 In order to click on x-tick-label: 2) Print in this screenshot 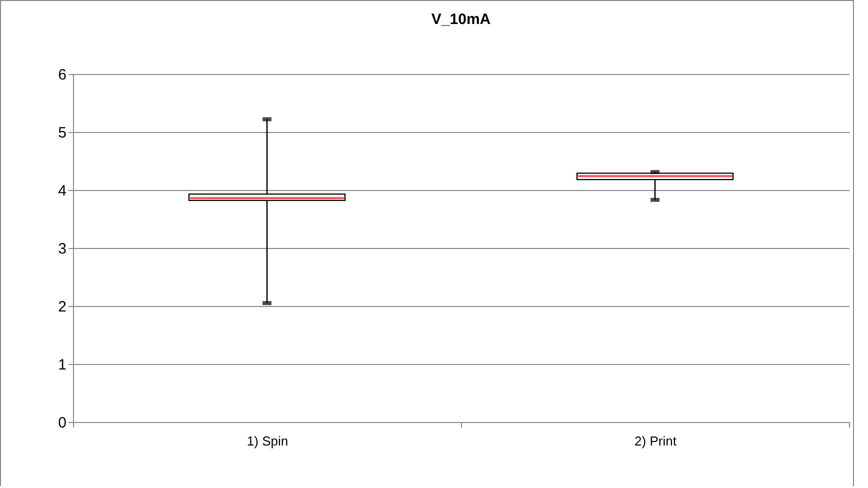, I will do `click(655, 441)`.